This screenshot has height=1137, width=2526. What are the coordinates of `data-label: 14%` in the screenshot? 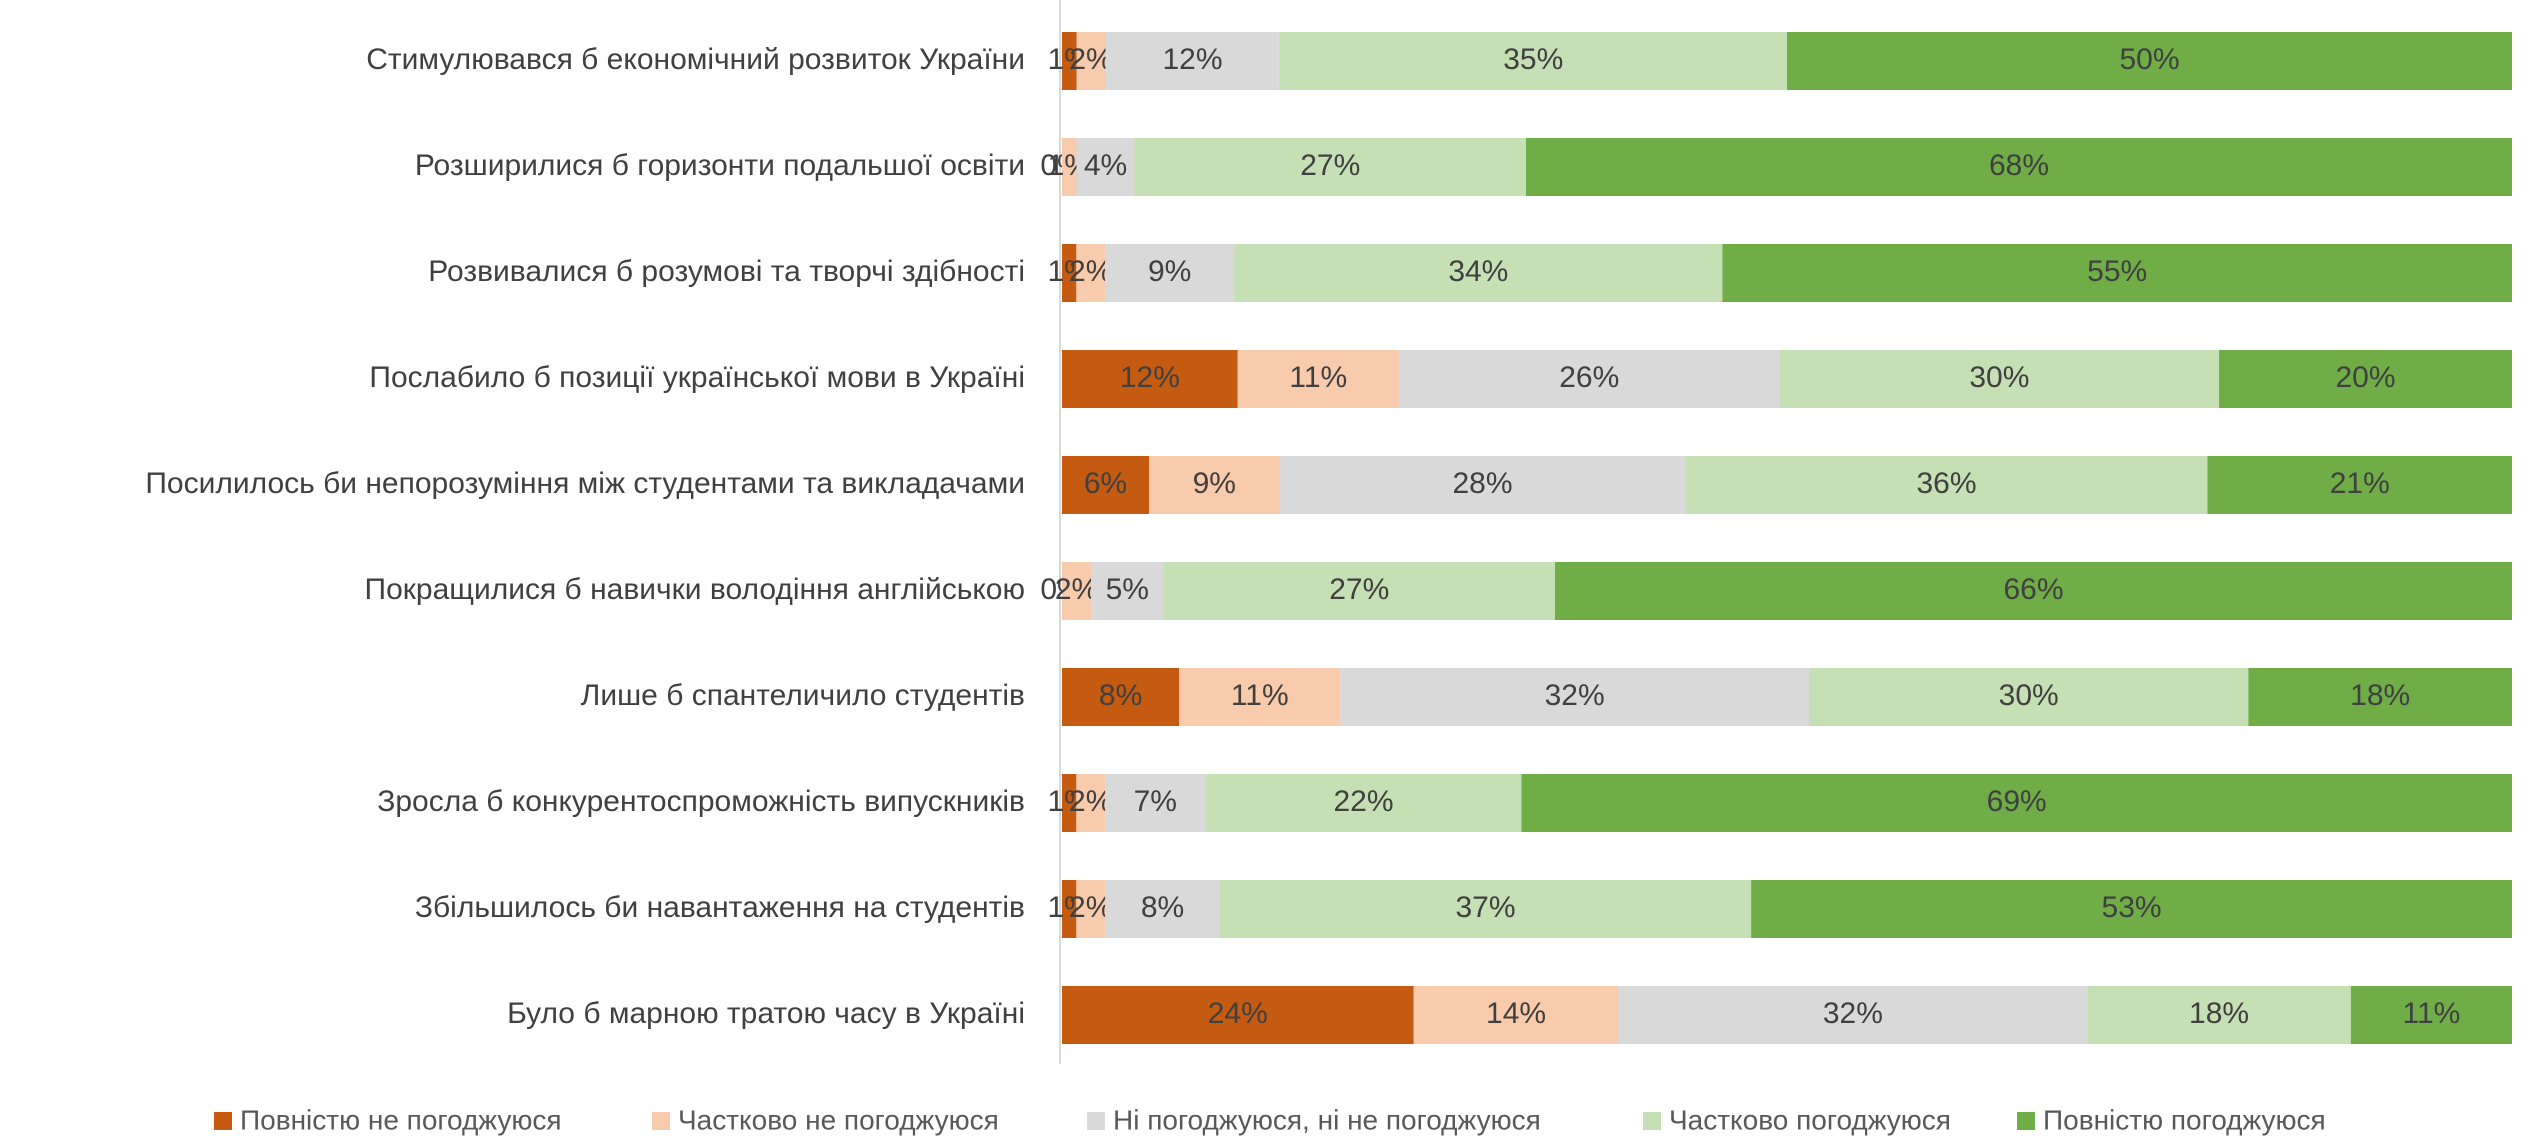 It's located at (1516, 1013).